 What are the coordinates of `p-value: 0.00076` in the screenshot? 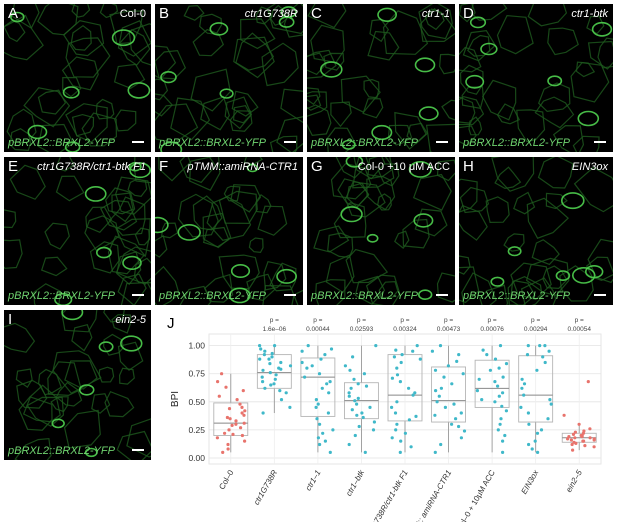 It's located at (492, 329).